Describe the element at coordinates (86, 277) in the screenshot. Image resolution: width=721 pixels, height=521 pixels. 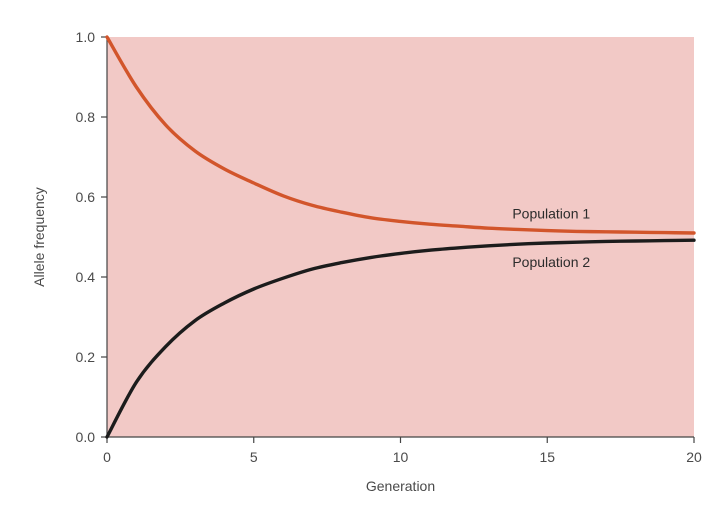
I see `y-tick-label: 0.4` at that location.